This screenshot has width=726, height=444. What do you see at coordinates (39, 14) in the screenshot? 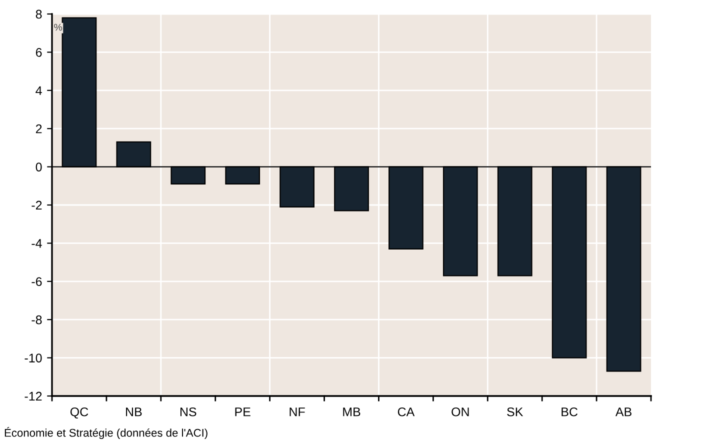
I see `y-tick-label: 8` at bounding box center [39, 14].